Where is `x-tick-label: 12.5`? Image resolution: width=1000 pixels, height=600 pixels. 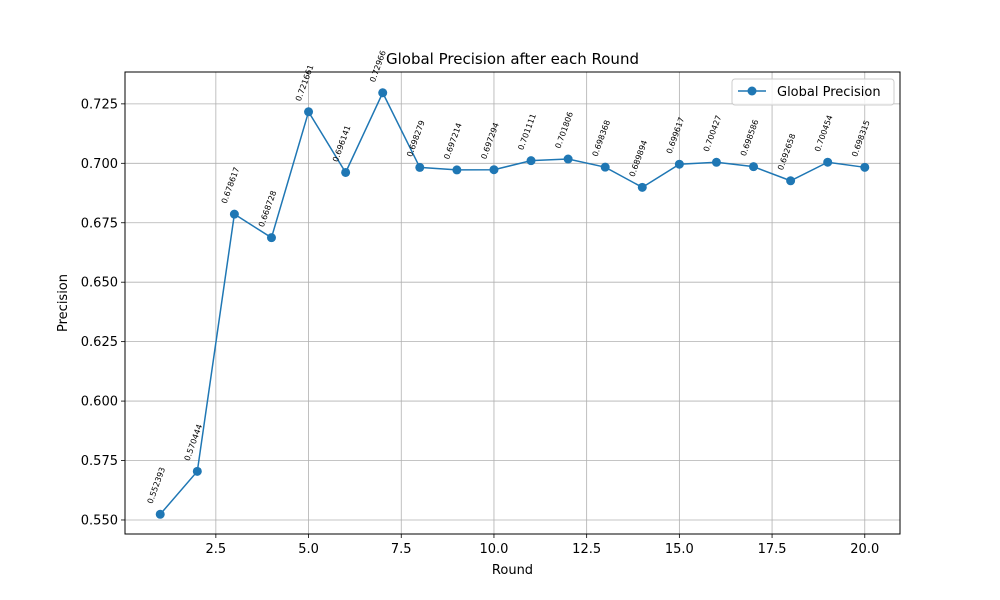 x-tick-label: 12.5 is located at coordinates (586, 549).